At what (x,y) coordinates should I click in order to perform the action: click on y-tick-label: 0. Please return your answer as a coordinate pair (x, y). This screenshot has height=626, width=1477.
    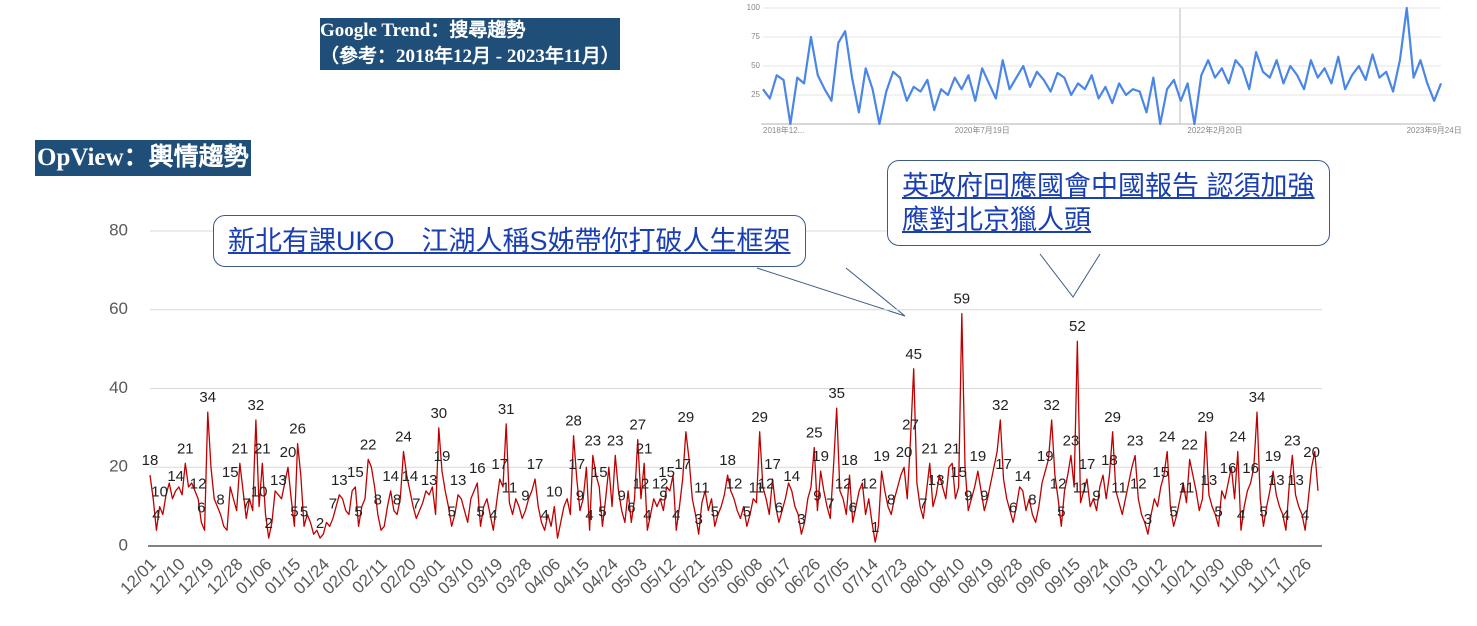
    Looking at the image, I should click on (123, 544).